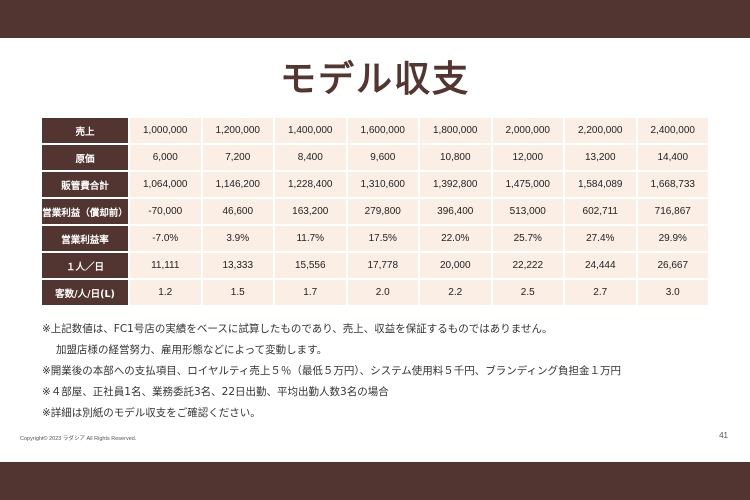  What do you see at coordinates (527, 184) in the screenshot?
I see `table-cell: 1,475,000` at bounding box center [527, 184].